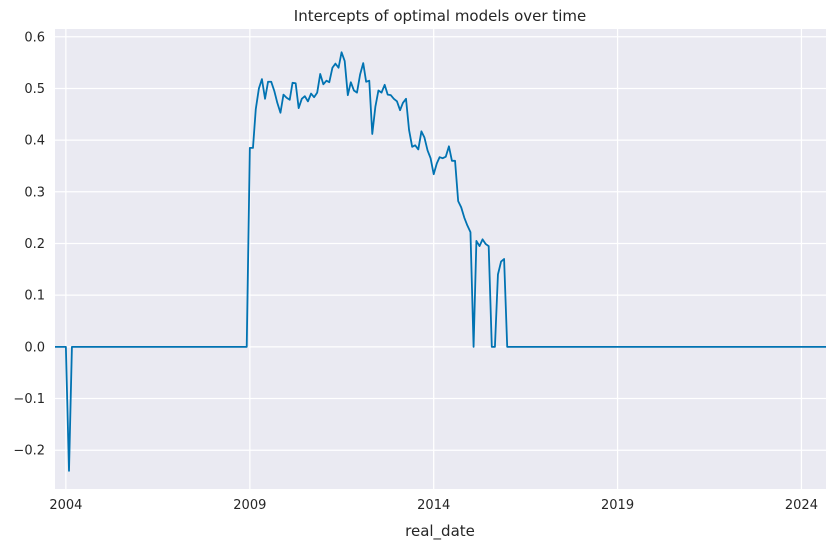  What do you see at coordinates (34, 89) in the screenshot?
I see `y-tick-label: 0.5` at bounding box center [34, 89].